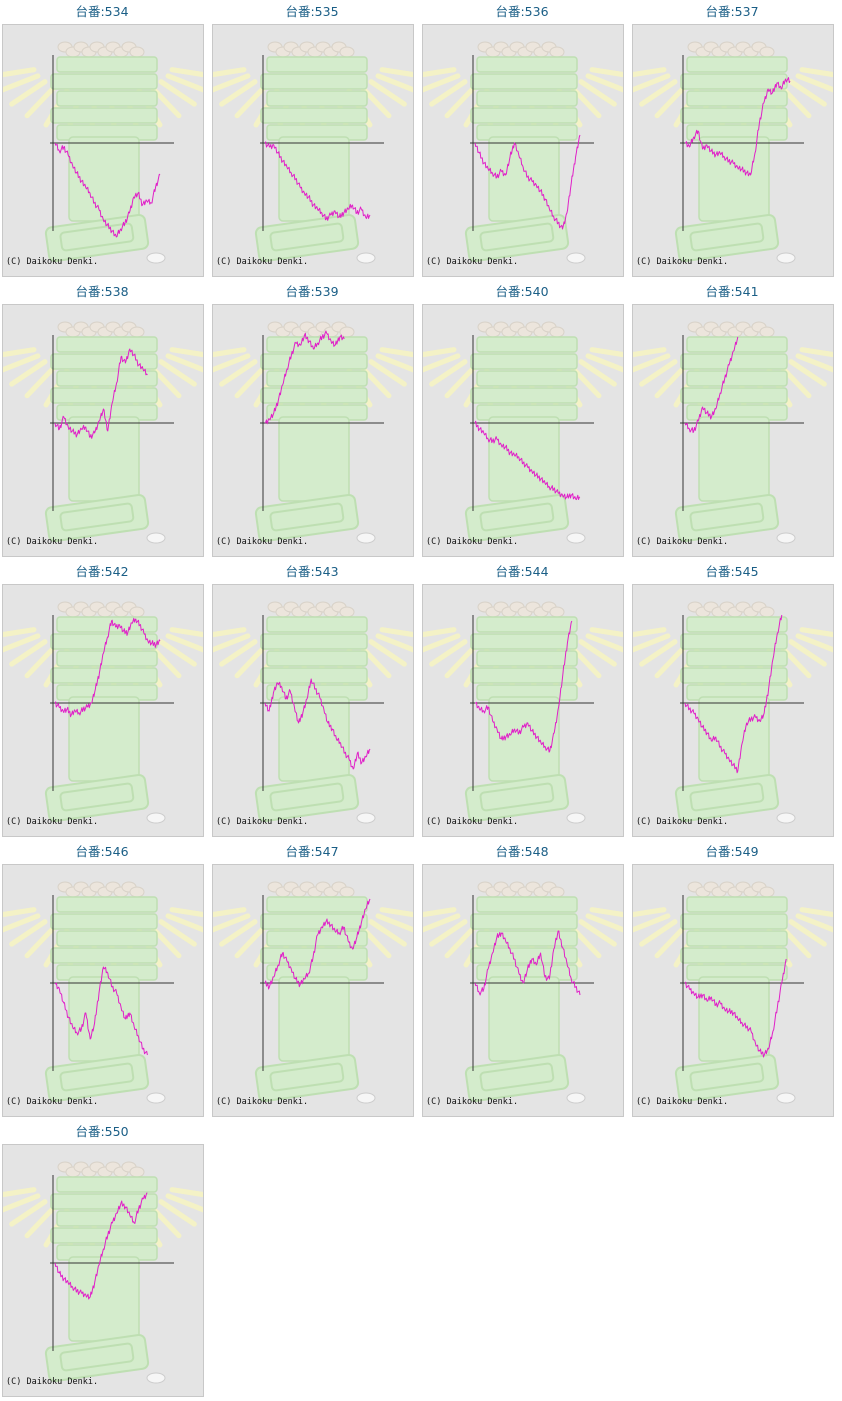  What do you see at coordinates (522, 851) in the screenshot?
I see `chart-title: 台番:548` at bounding box center [522, 851].